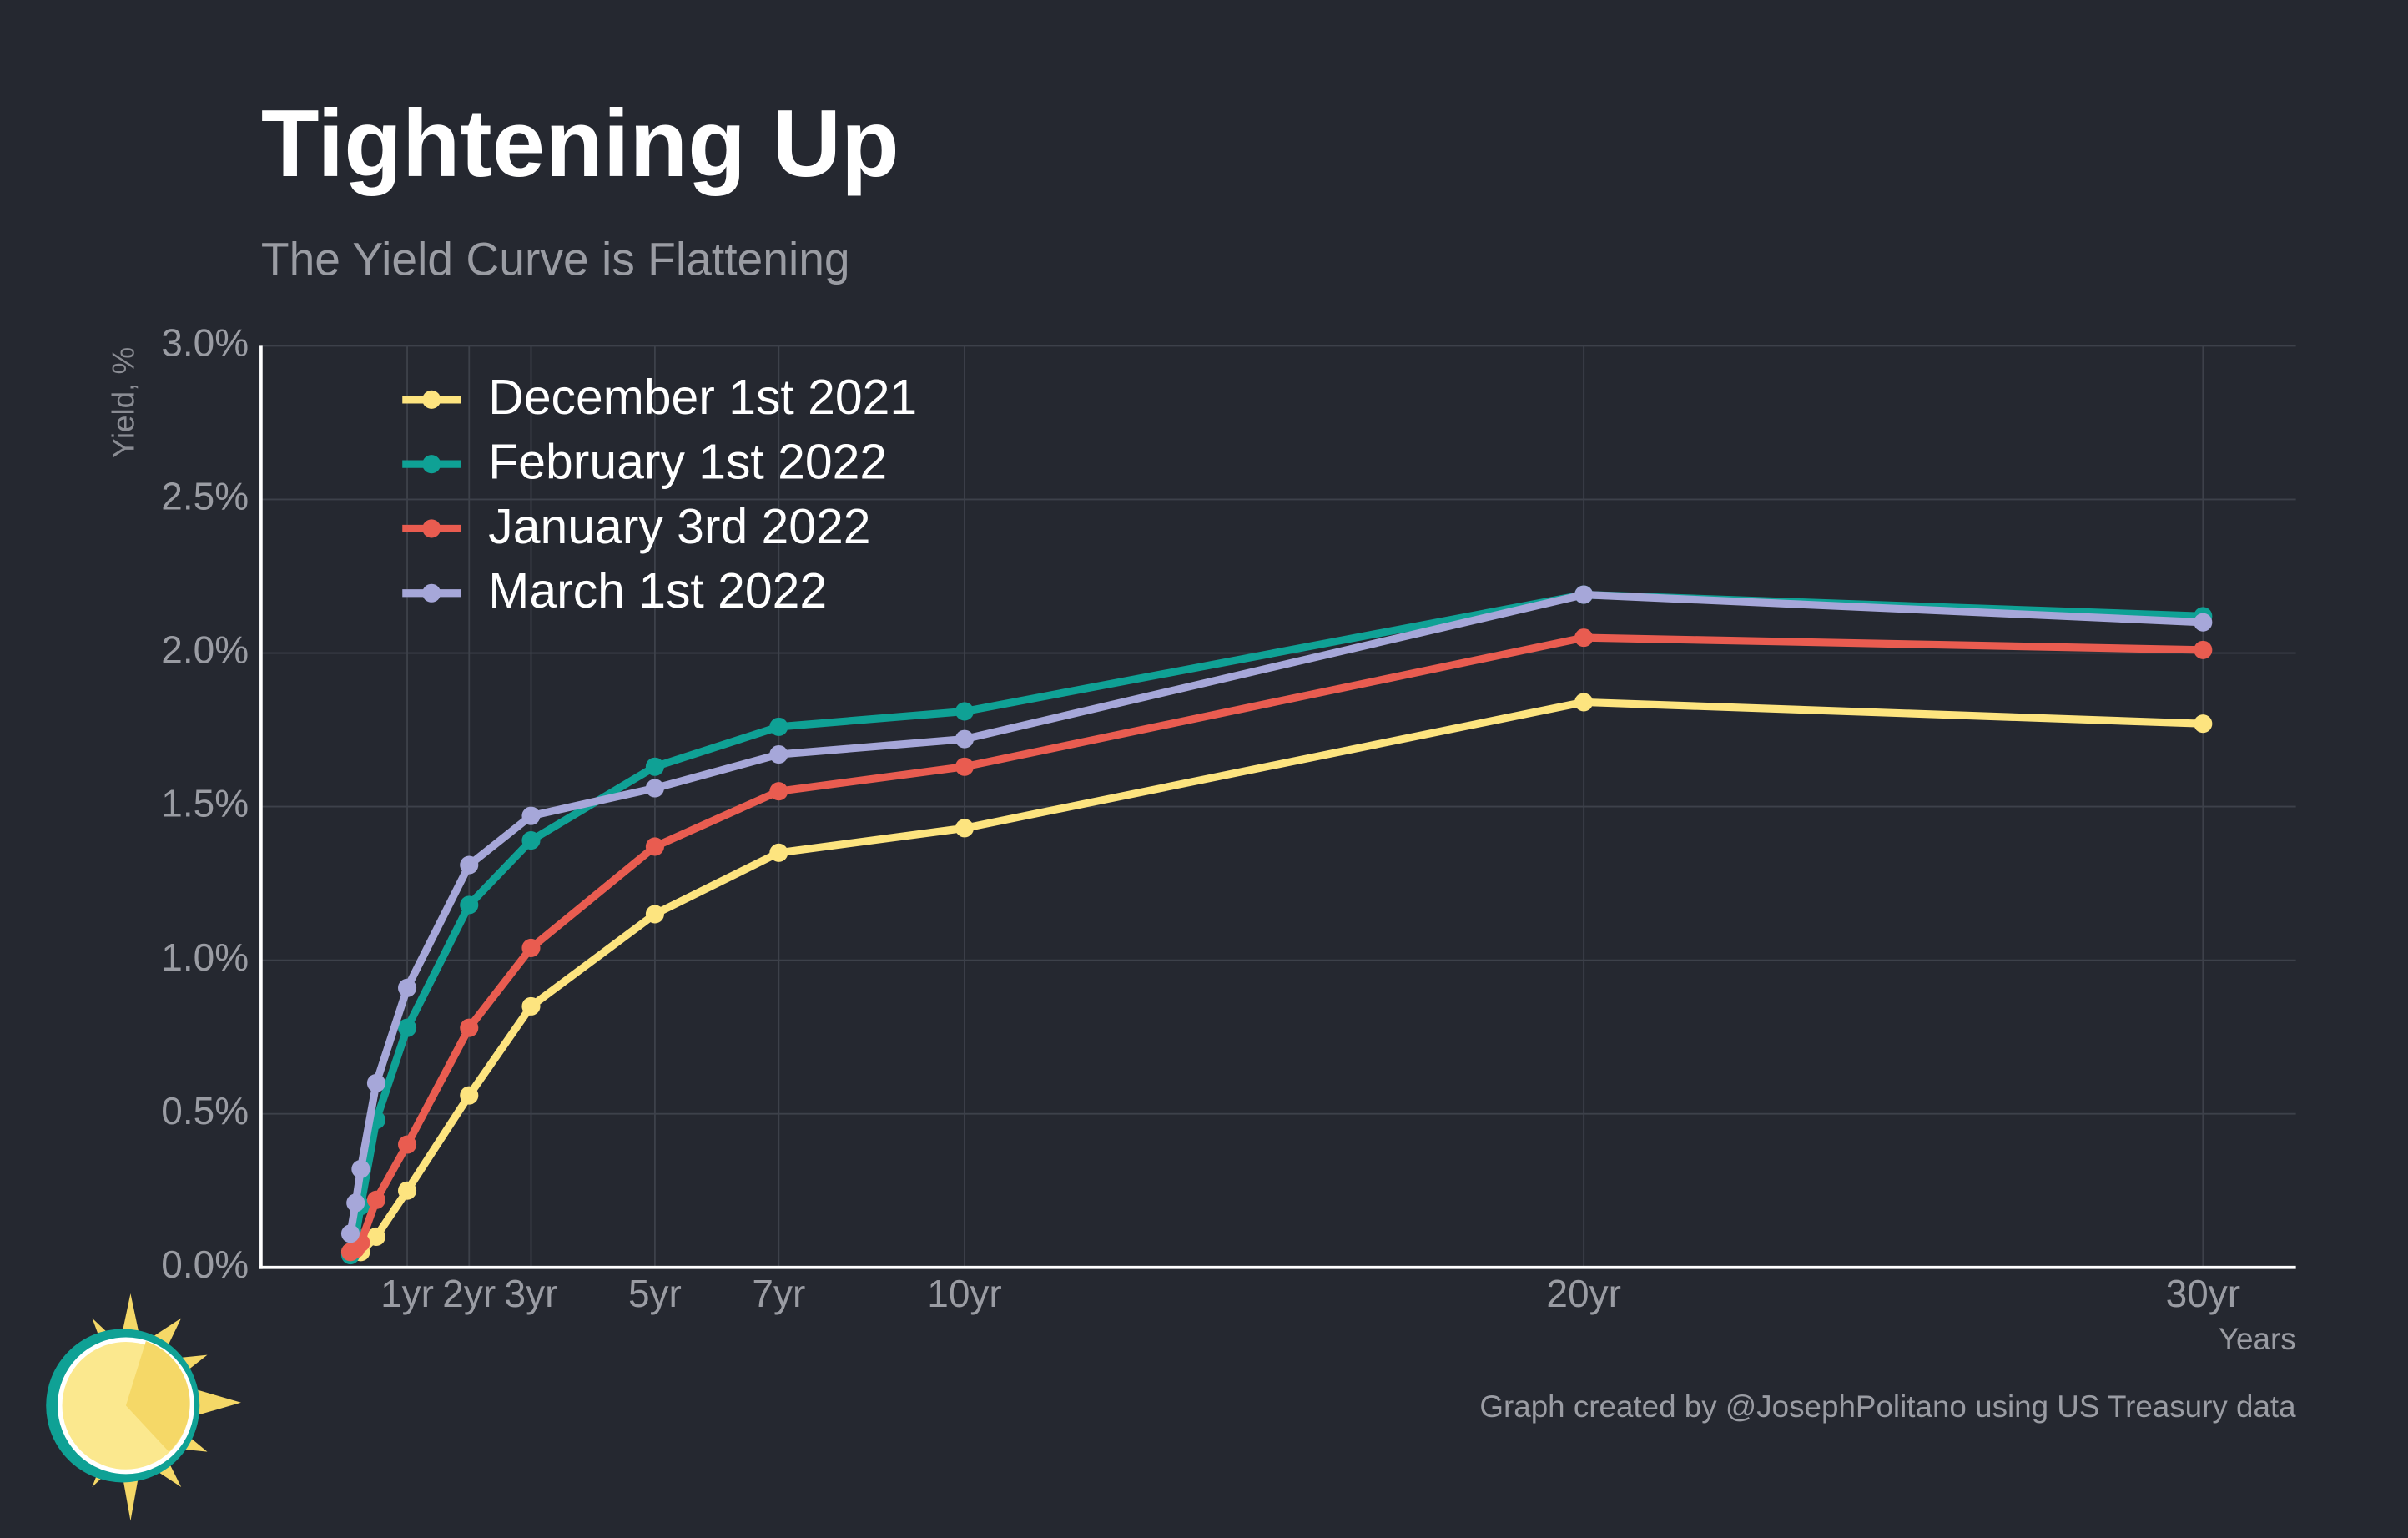 This screenshot has height=1538, width=2408. I want to click on x-tick-label: 1yr, so click(407, 1293).